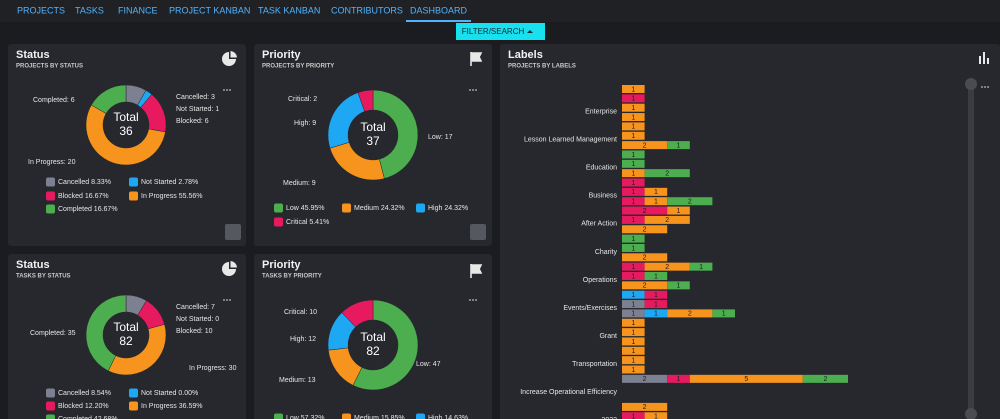 Image resolution: width=1000 pixels, height=419 pixels. Describe the element at coordinates (41, 10) in the screenshot. I see `nav-tab: PROJECTS` at that location.